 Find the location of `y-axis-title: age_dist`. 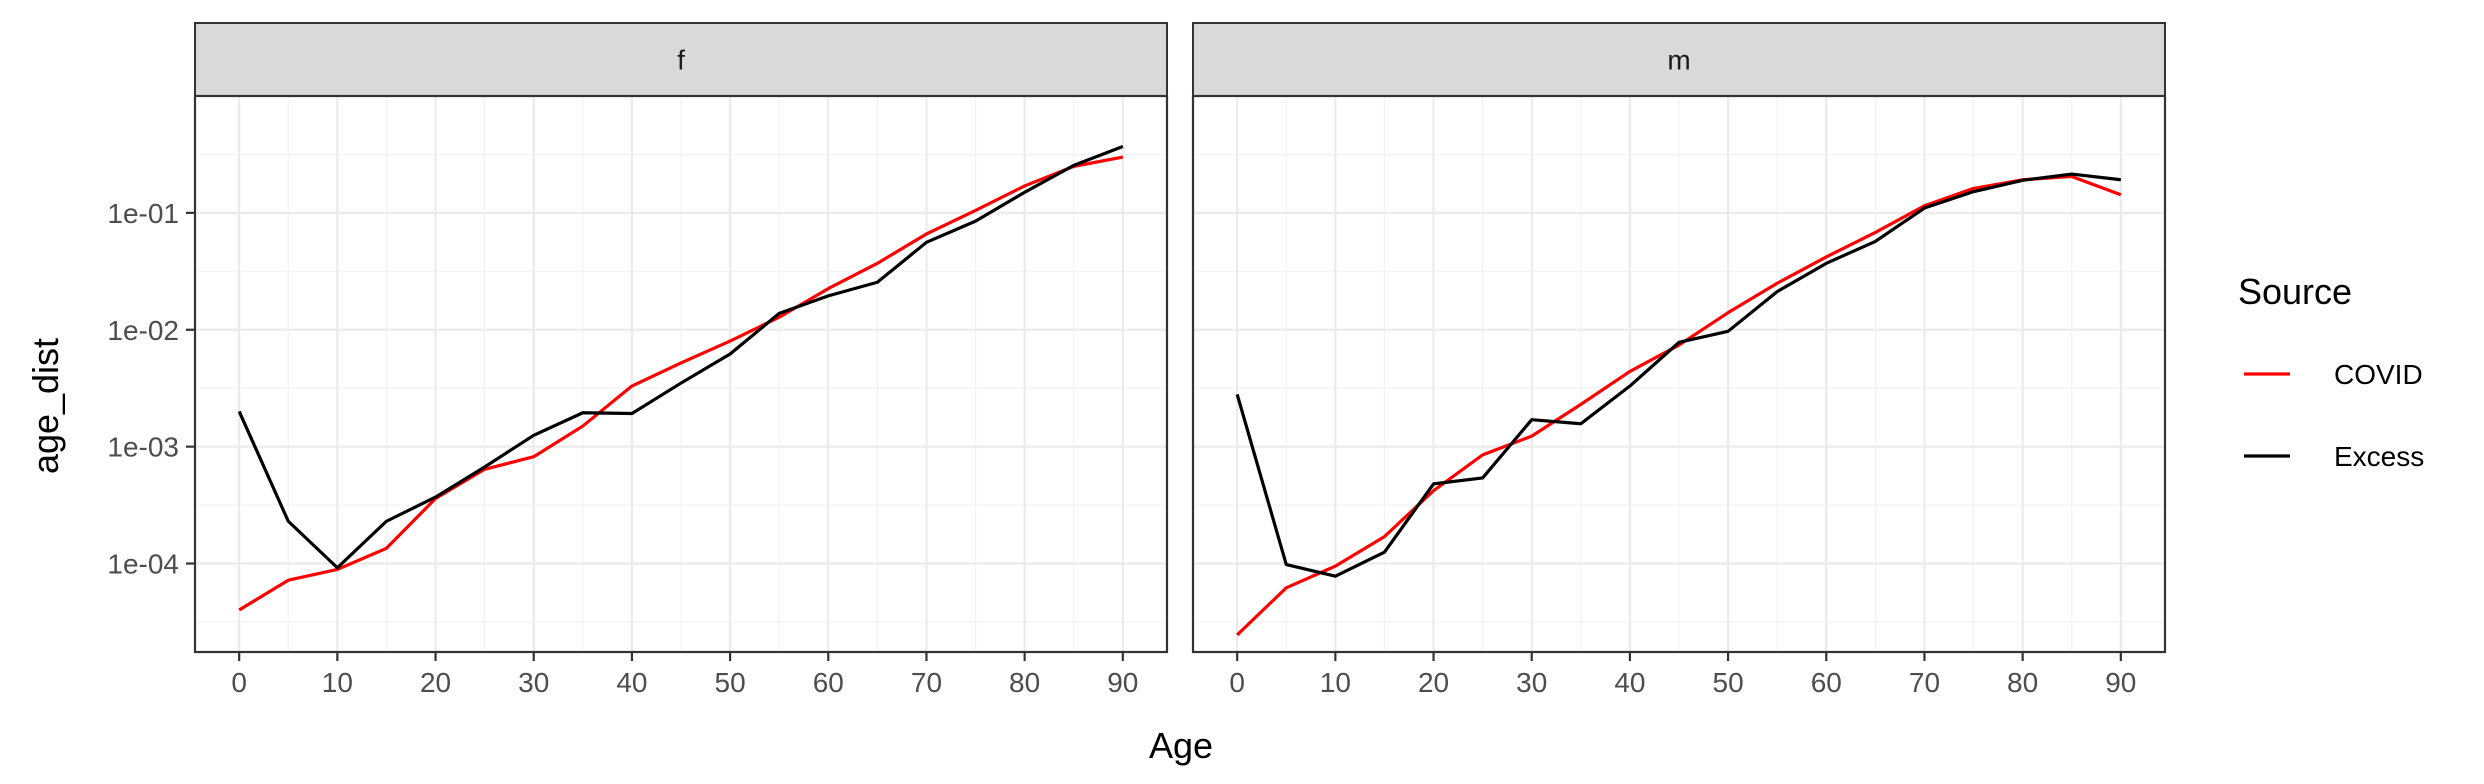

y-axis-title: age_dist is located at coordinates (45, 406).